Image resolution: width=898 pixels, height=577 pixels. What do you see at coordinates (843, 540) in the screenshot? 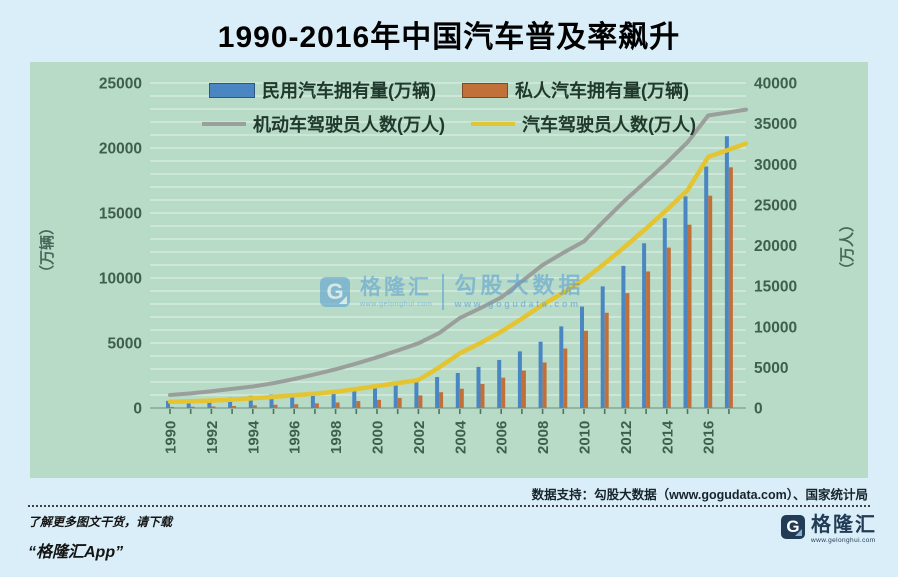
I see `footer-logo-url: www.gelonghui.com` at bounding box center [843, 540].